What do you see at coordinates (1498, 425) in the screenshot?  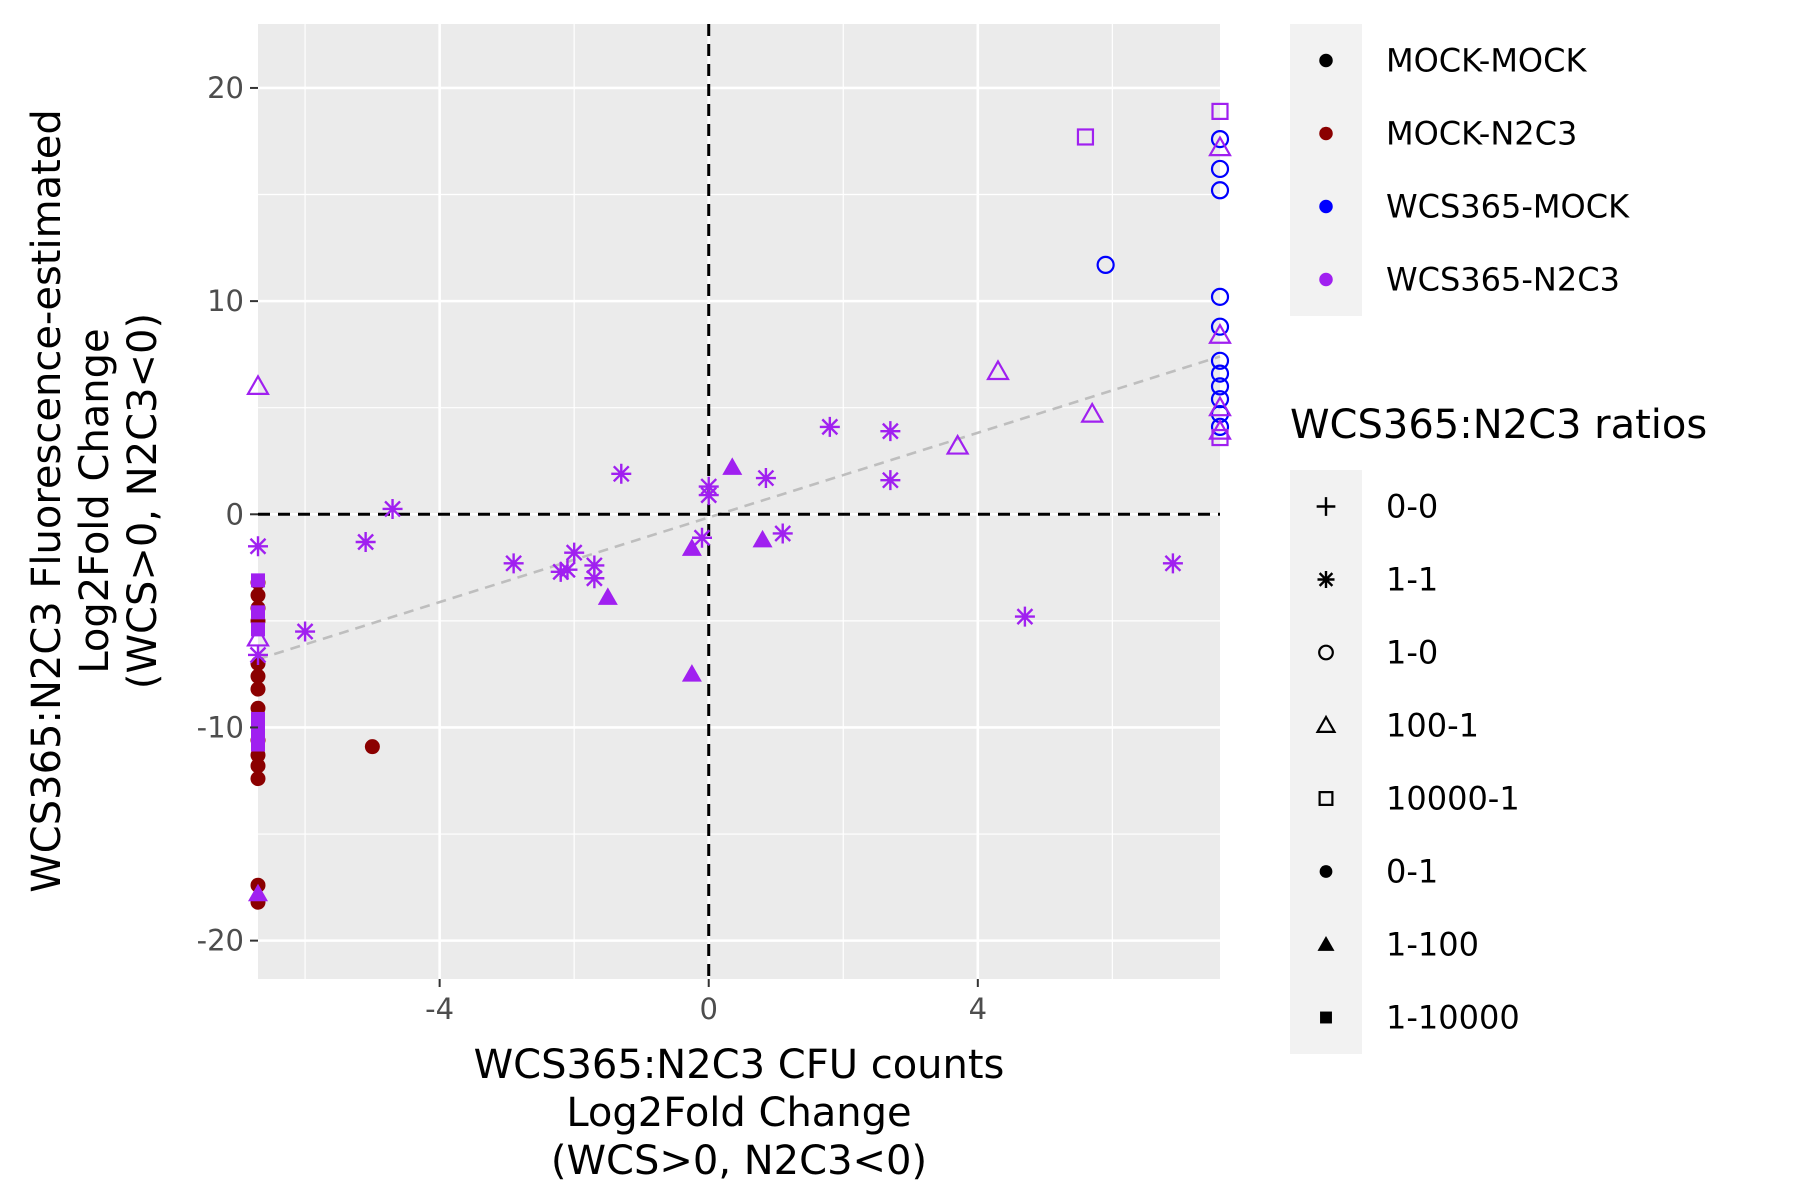 I see `shape-legend-title: WCS365:N2C3 ratios` at bounding box center [1498, 425].